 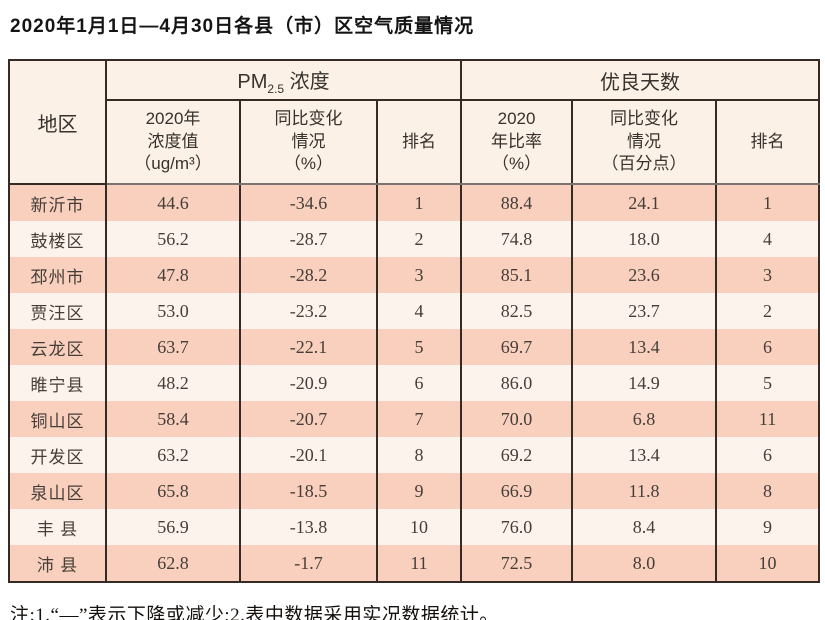 I want to click on header-good-days-group: 优良天数, so click(x=640, y=80).